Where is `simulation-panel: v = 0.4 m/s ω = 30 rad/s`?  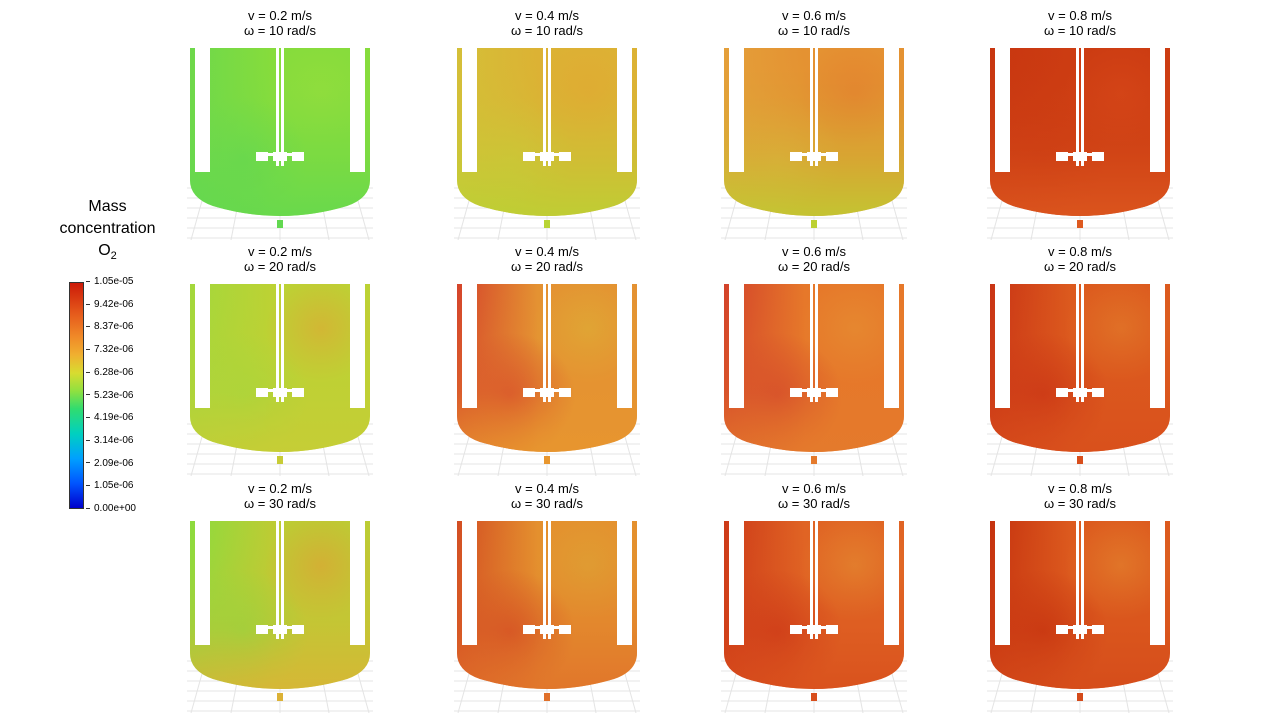
simulation-panel: v = 0.4 m/s ω = 30 rad/s is located at coordinates (547, 597).